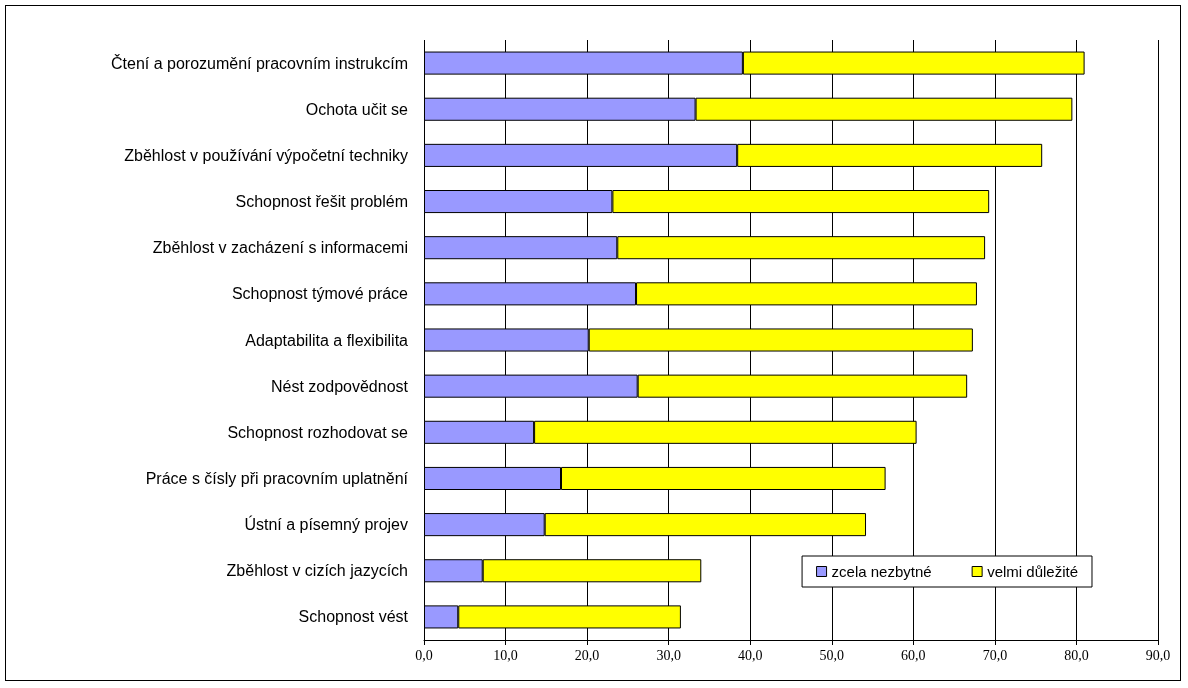 This screenshot has height=688, width=1188. What do you see at coordinates (353, 617) in the screenshot?
I see `y-tick-label: Schopnost vést` at bounding box center [353, 617].